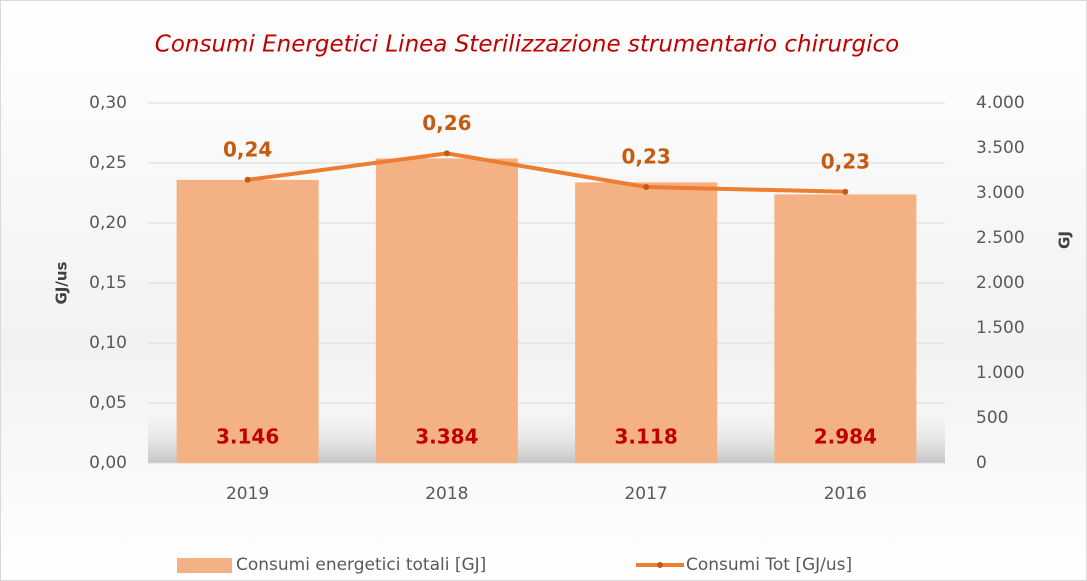 The height and width of the screenshot is (581, 1087). Describe the element at coordinates (361, 565) in the screenshot. I see `legend-label: Consumi energetici totali [GJ]` at that location.